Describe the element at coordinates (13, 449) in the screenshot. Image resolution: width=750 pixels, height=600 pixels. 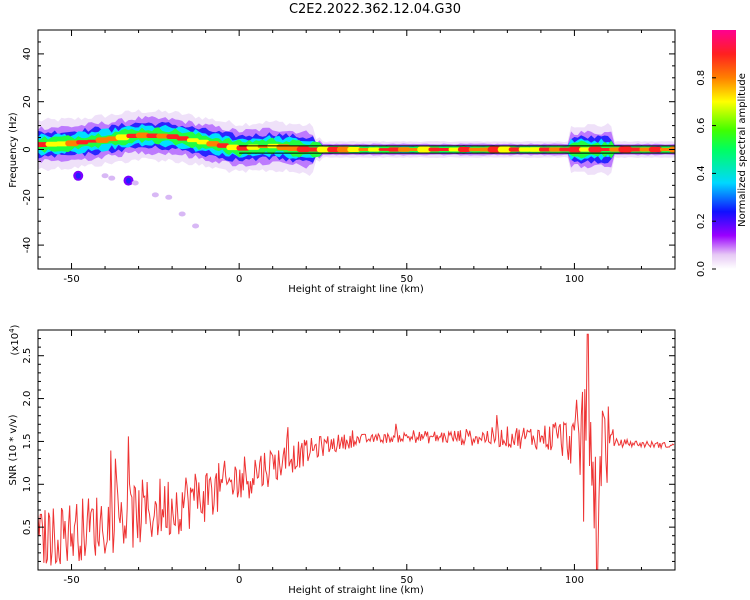
I see `snr-y-axis-label: SNR (10 * v/v)` at that location.